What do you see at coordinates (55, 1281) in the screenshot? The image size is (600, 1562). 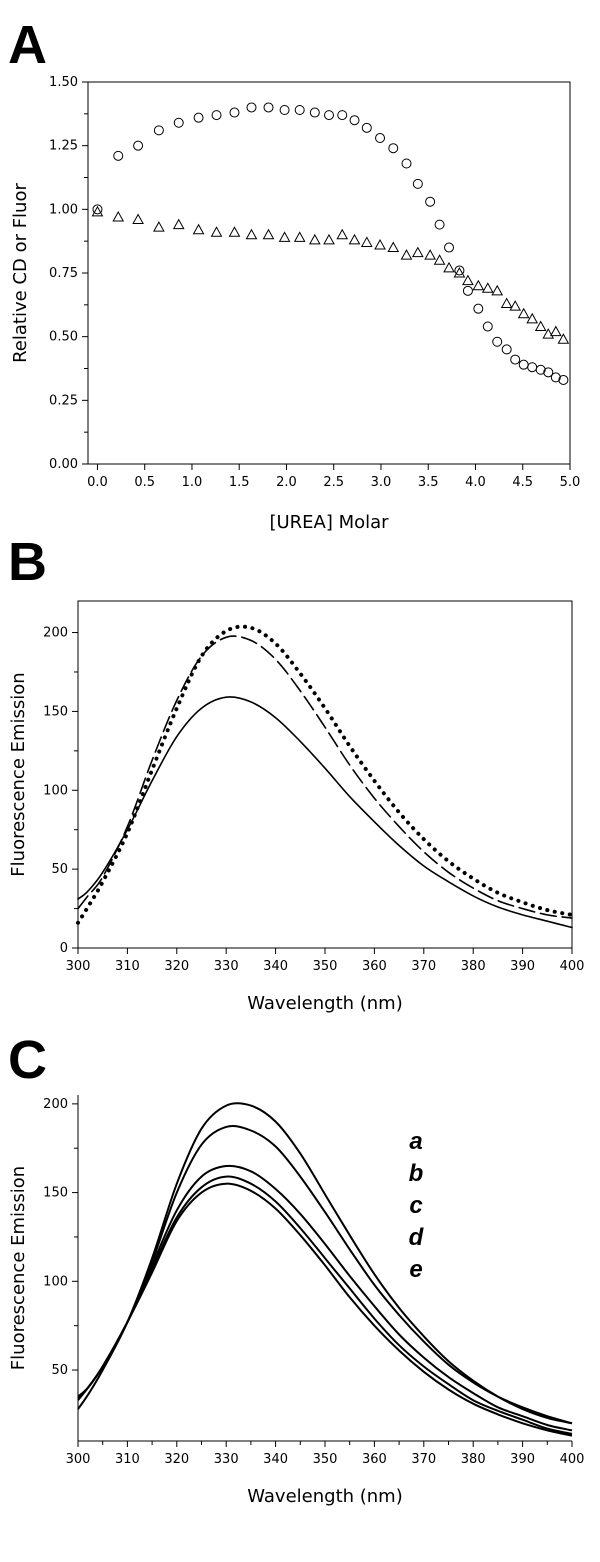 I see `y-tick-label: 100` at bounding box center [55, 1281].